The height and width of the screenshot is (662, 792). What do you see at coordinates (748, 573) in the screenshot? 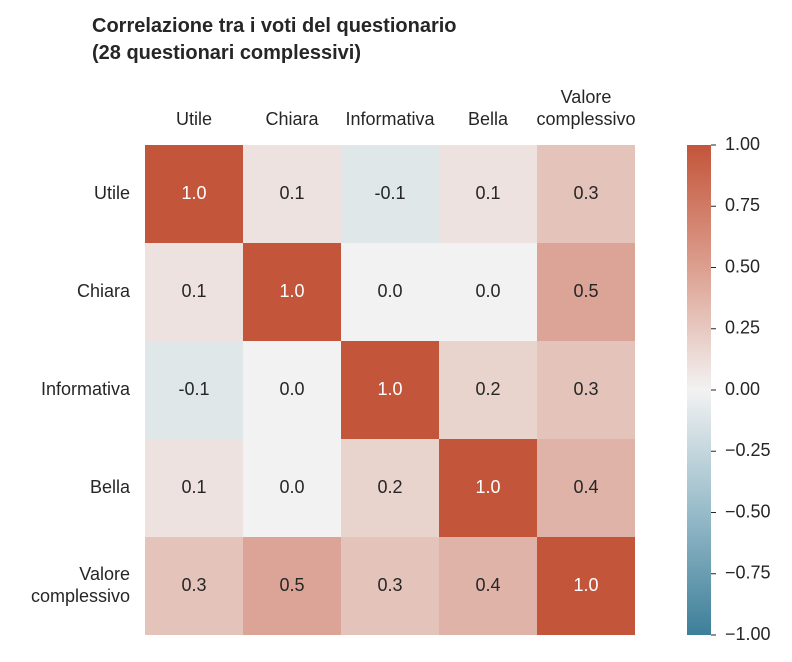
I see `colorbar-tick-label: −0.75` at bounding box center [748, 573].